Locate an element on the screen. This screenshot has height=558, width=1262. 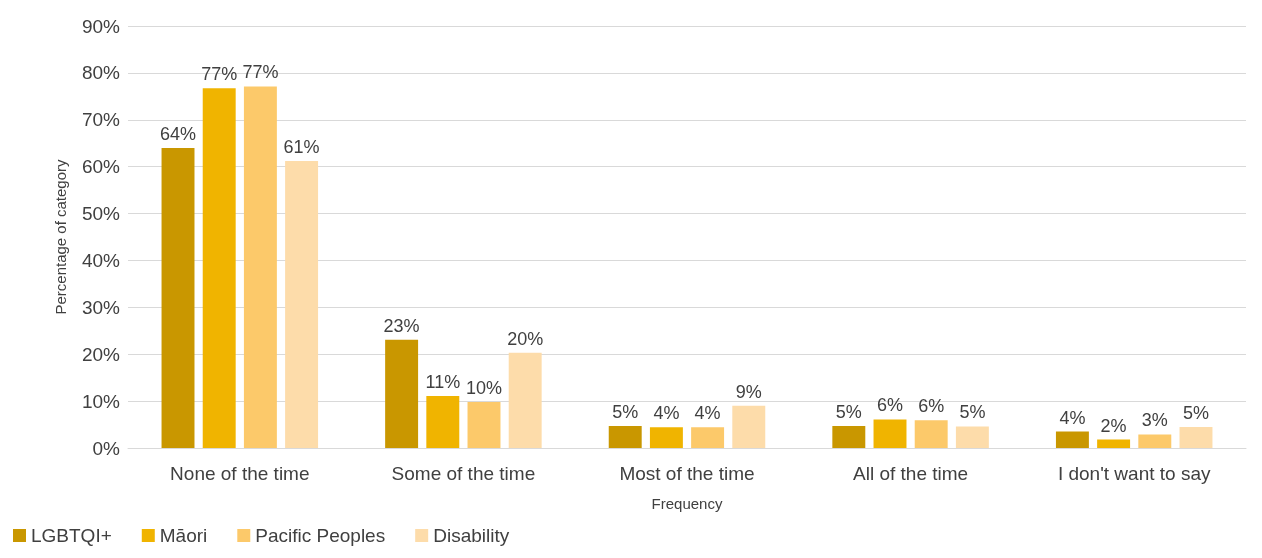
x-tick-label: Most of the time is located at coordinates (687, 473).